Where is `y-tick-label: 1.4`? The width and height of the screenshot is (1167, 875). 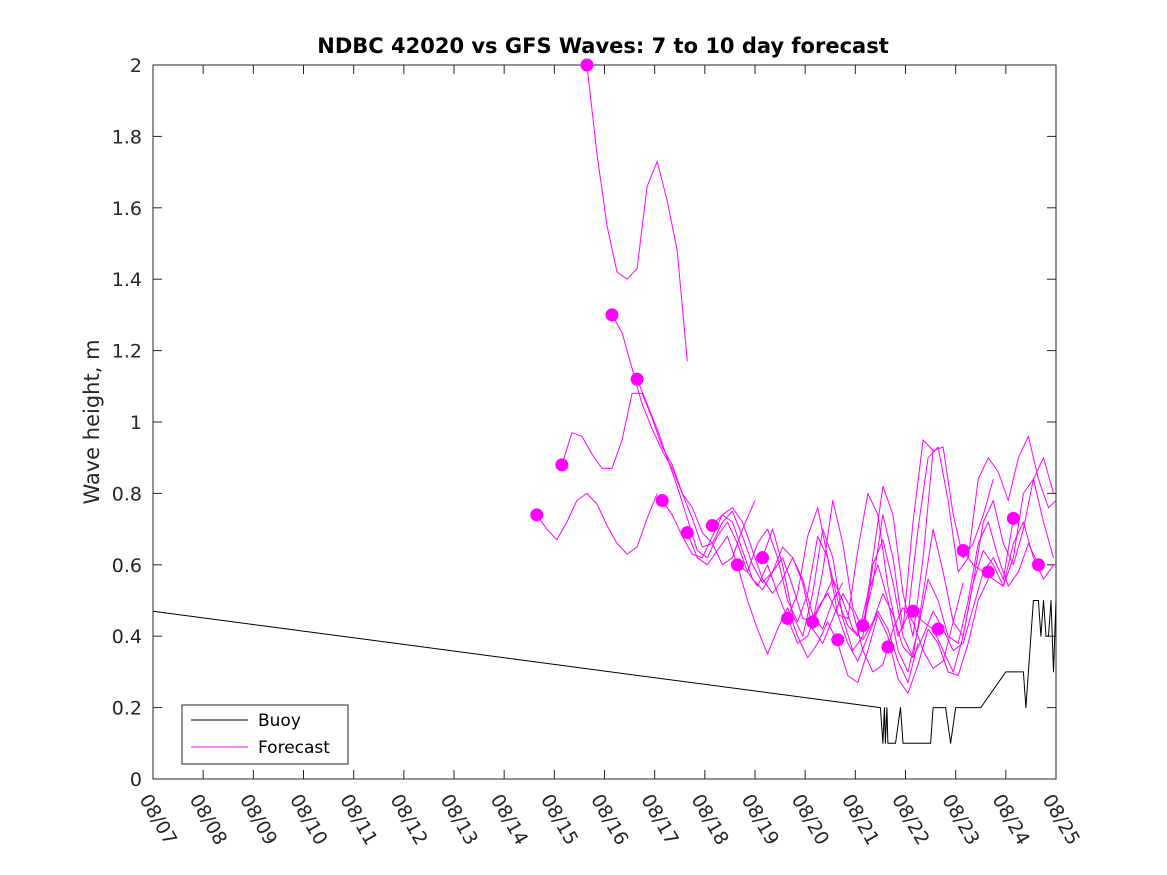 y-tick-label: 1.4 is located at coordinates (127, 280).